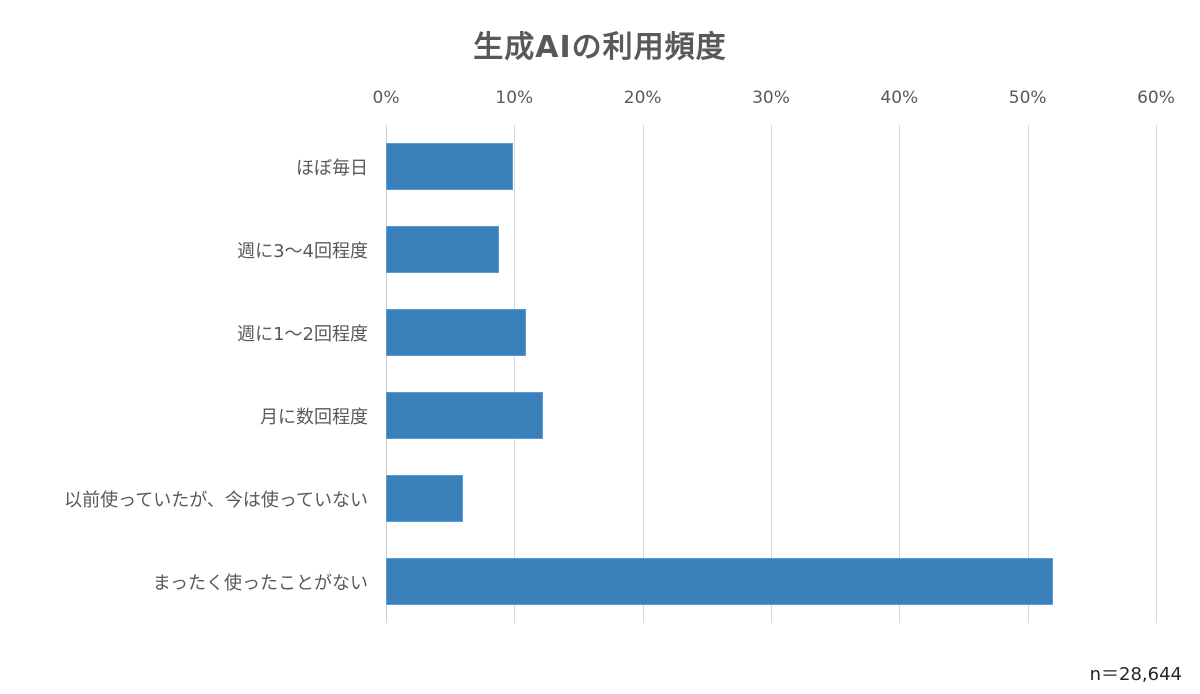  What do you see at coordinates (314, 417) in the screenshot?
I see `category-label: 月に数回程度` at bounding box center [314, 417].